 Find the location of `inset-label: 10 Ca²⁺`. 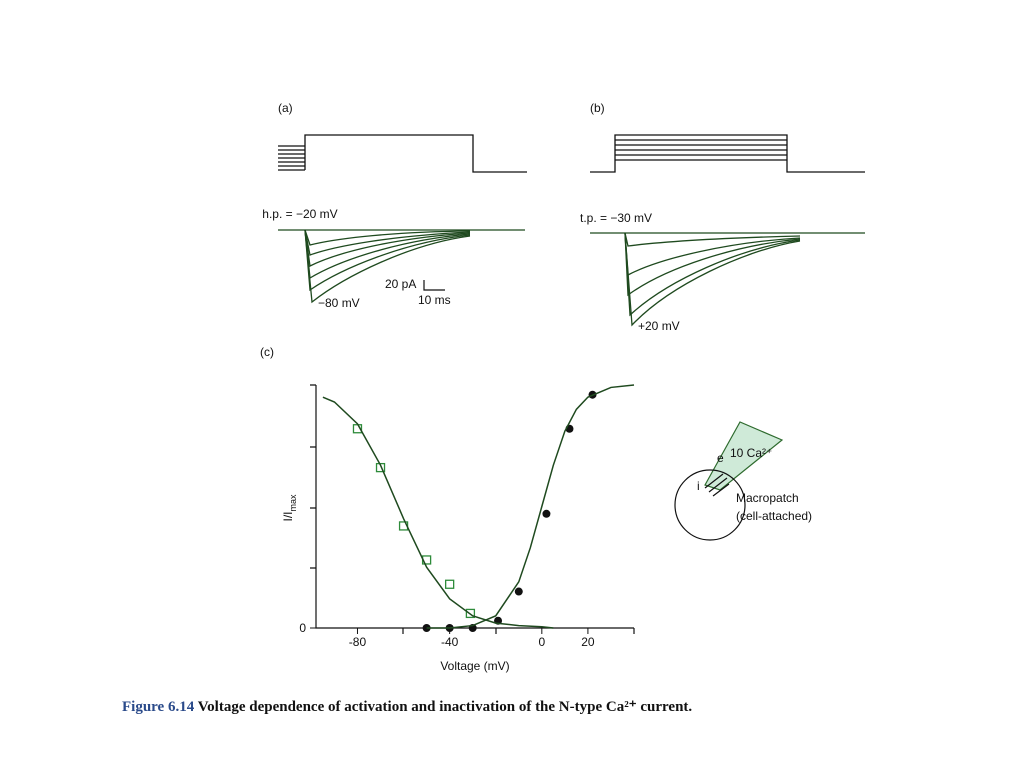

inset-label: 10 Ca²⁺ is located at coordinates (751, 453).